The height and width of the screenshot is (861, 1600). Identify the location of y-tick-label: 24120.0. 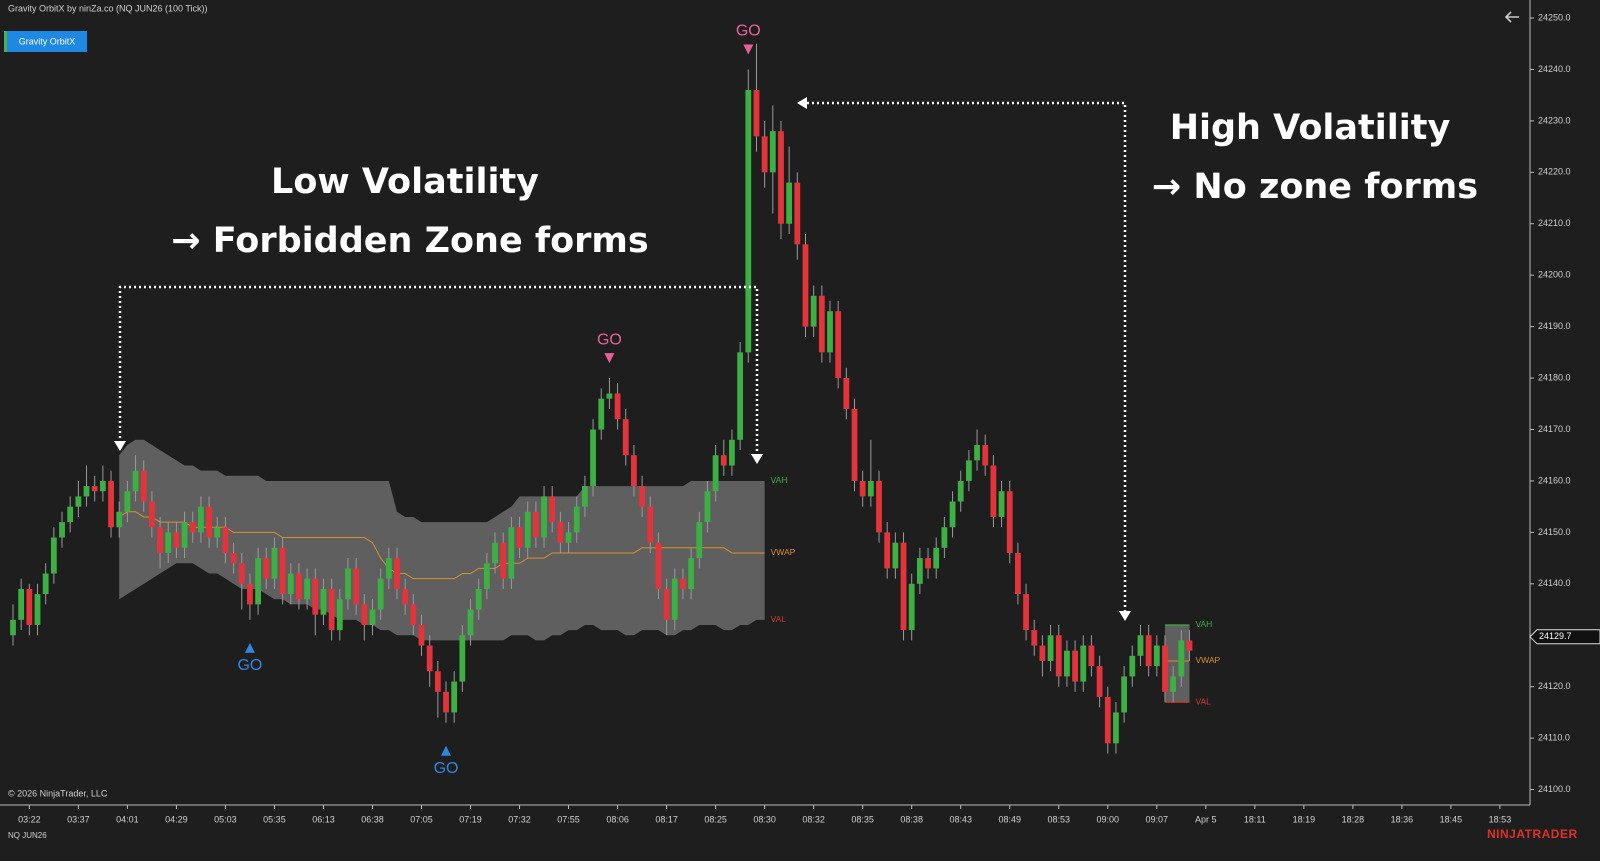
(1554, 686).